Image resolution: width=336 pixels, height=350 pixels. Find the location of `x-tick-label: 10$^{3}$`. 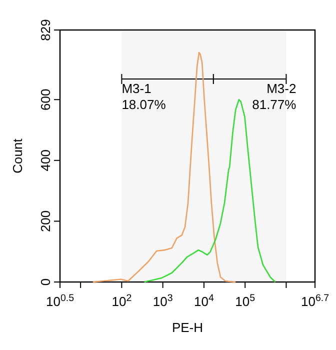

x-tick-label: 10$^{3}$ is located at coordinates (162, 300).